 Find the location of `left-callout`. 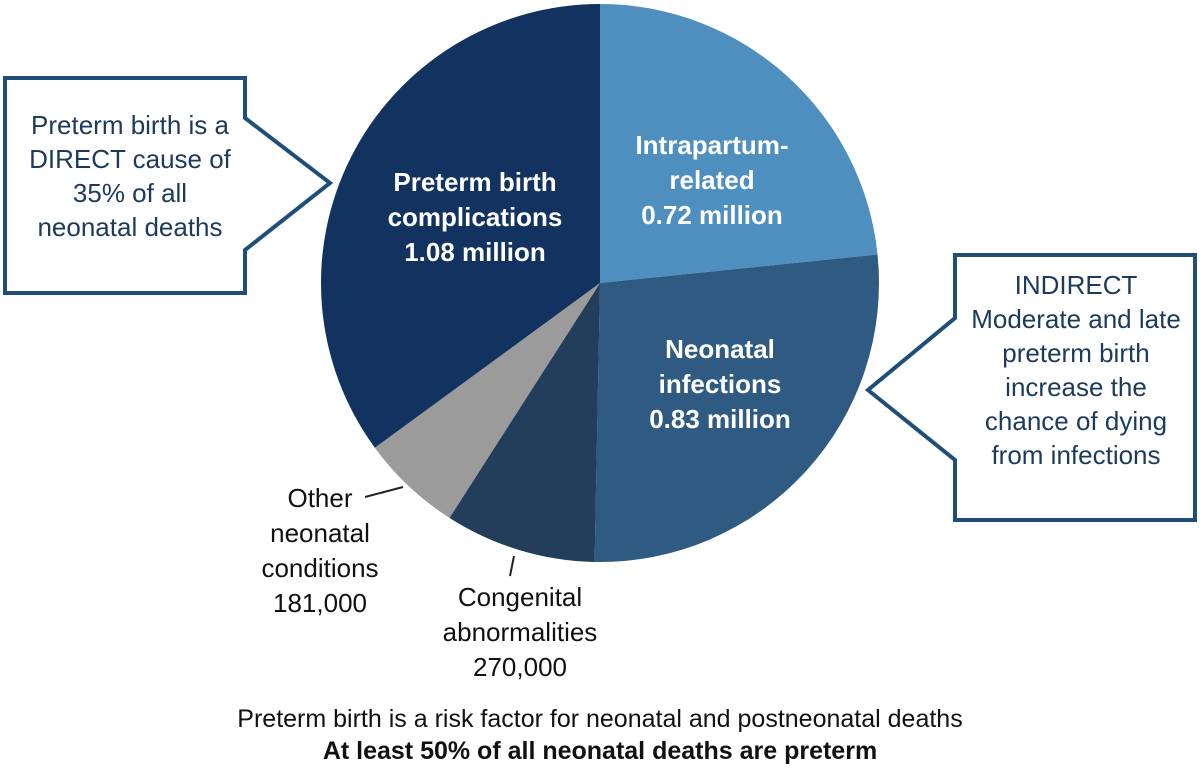

left-callout is located at coordinates (168, 185).